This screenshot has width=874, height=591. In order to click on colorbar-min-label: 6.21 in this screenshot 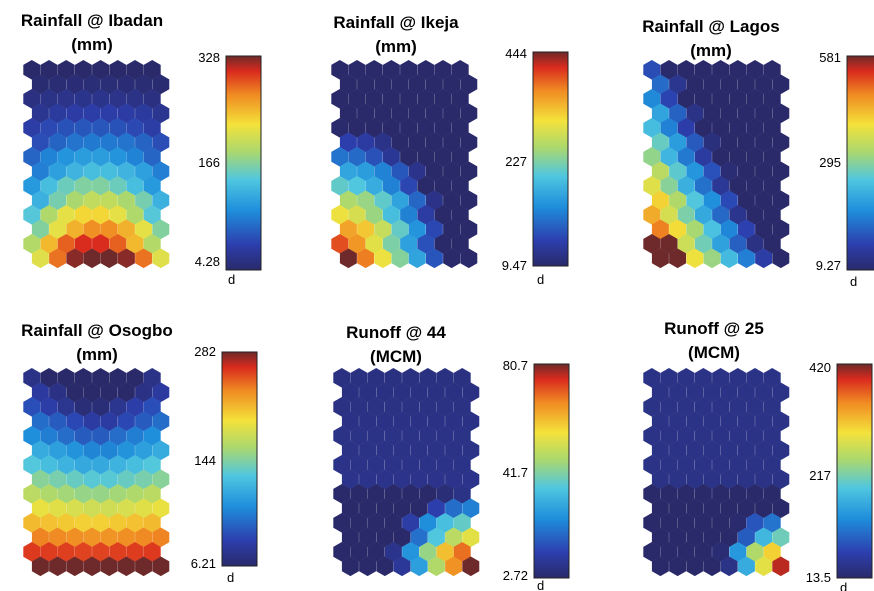, I will do `click(203, 563)`.